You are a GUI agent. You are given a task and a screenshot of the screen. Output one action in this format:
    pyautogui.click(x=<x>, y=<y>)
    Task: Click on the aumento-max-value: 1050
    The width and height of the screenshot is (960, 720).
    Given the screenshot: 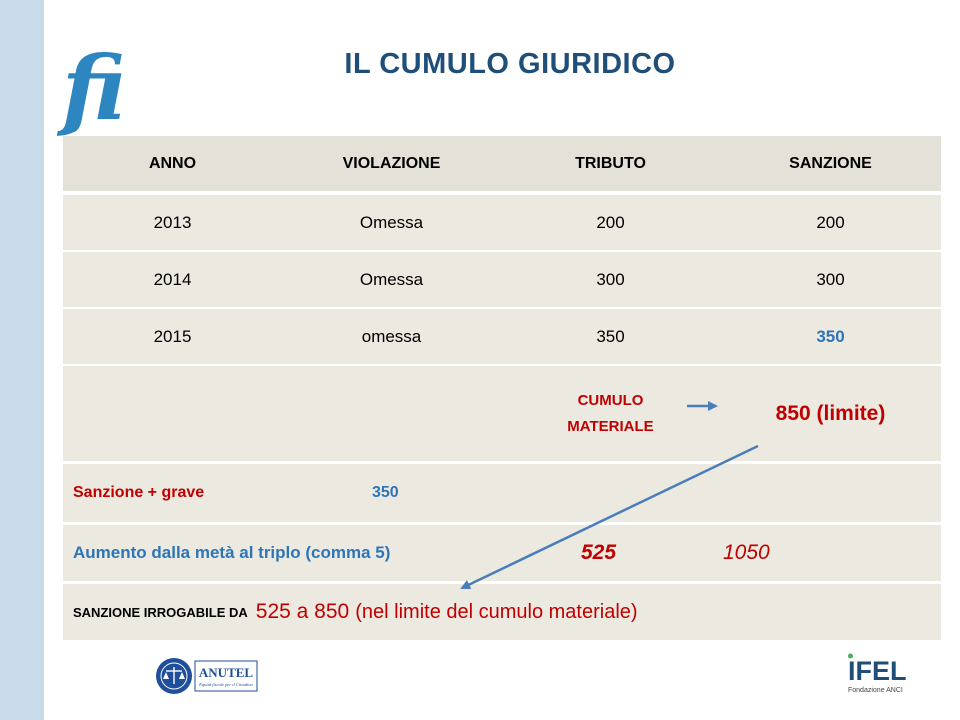 What is the action you would take?
    pyautogui.click(x=746, y=552)
    